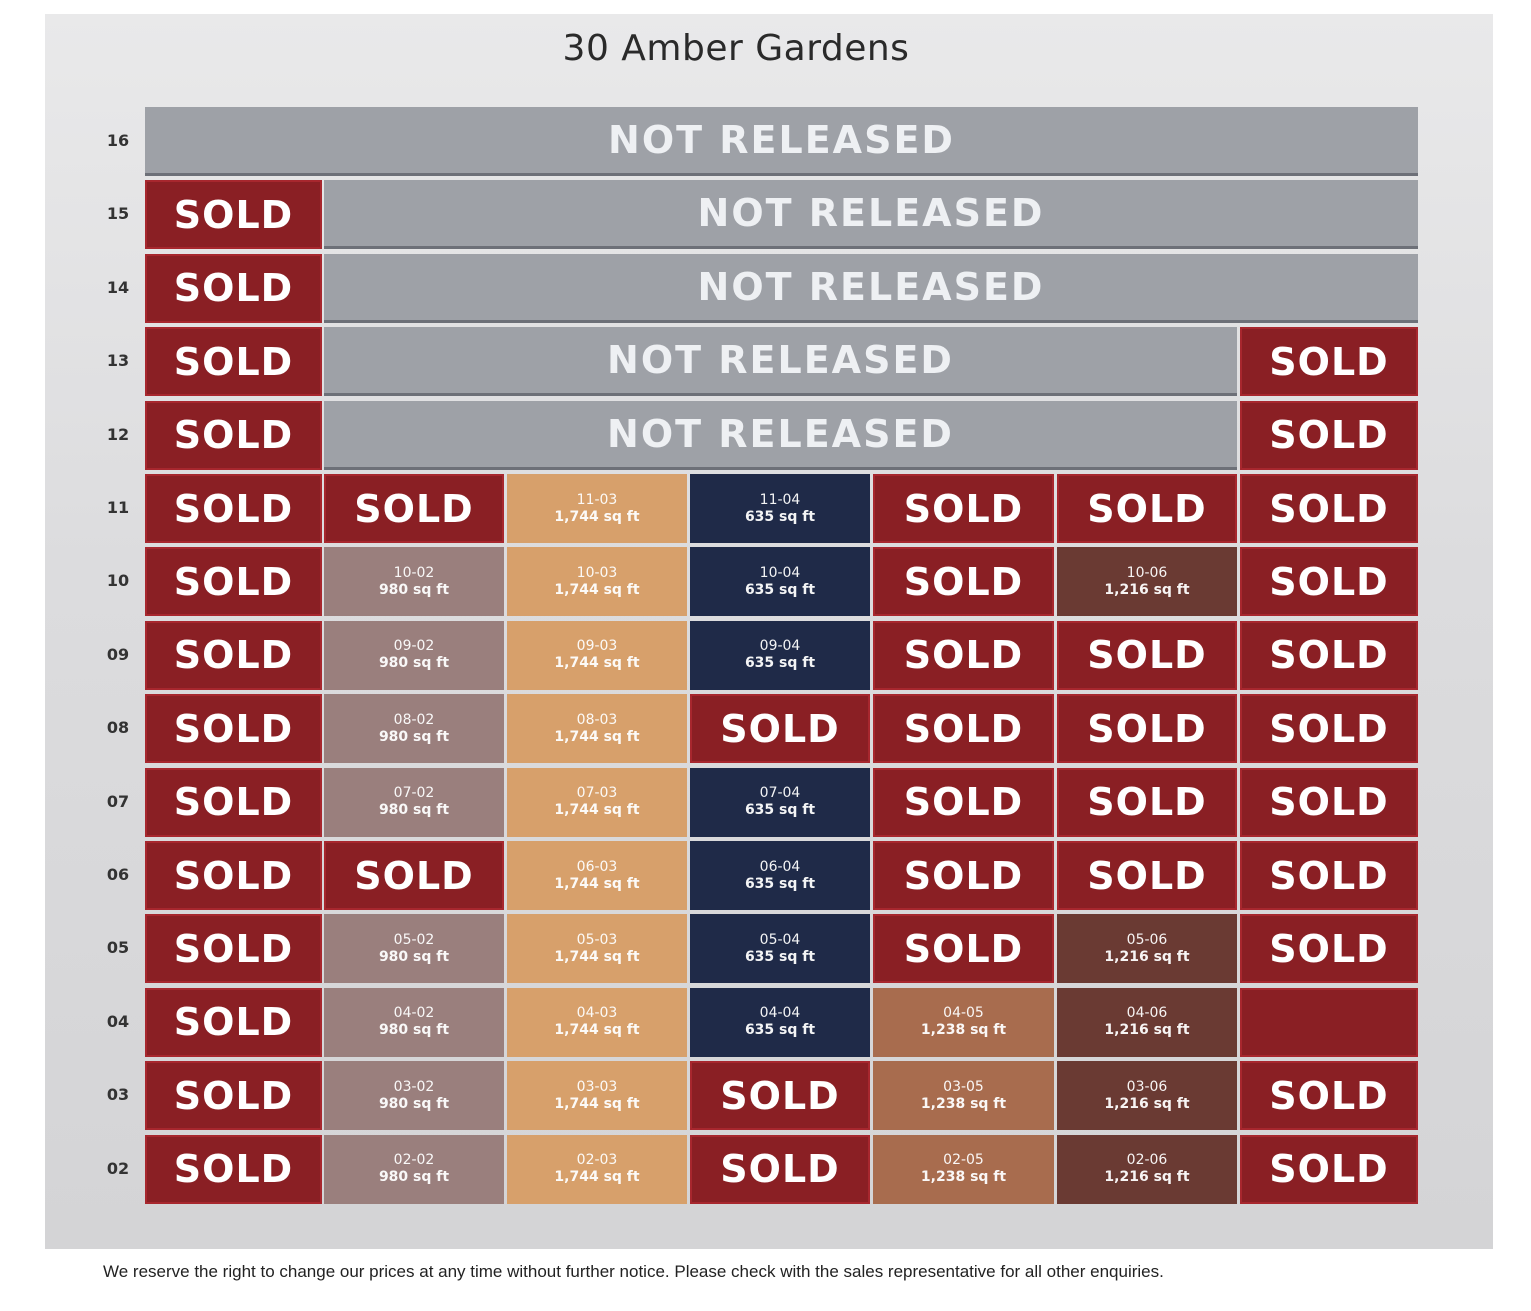 This screenshot has width=1531, height=1311. What do you see at coordinates (963, 1169) in the screenshot?
I see `unit-cell-available: 02-05 1,238 sq ft` at bounding box center [963, 1169].